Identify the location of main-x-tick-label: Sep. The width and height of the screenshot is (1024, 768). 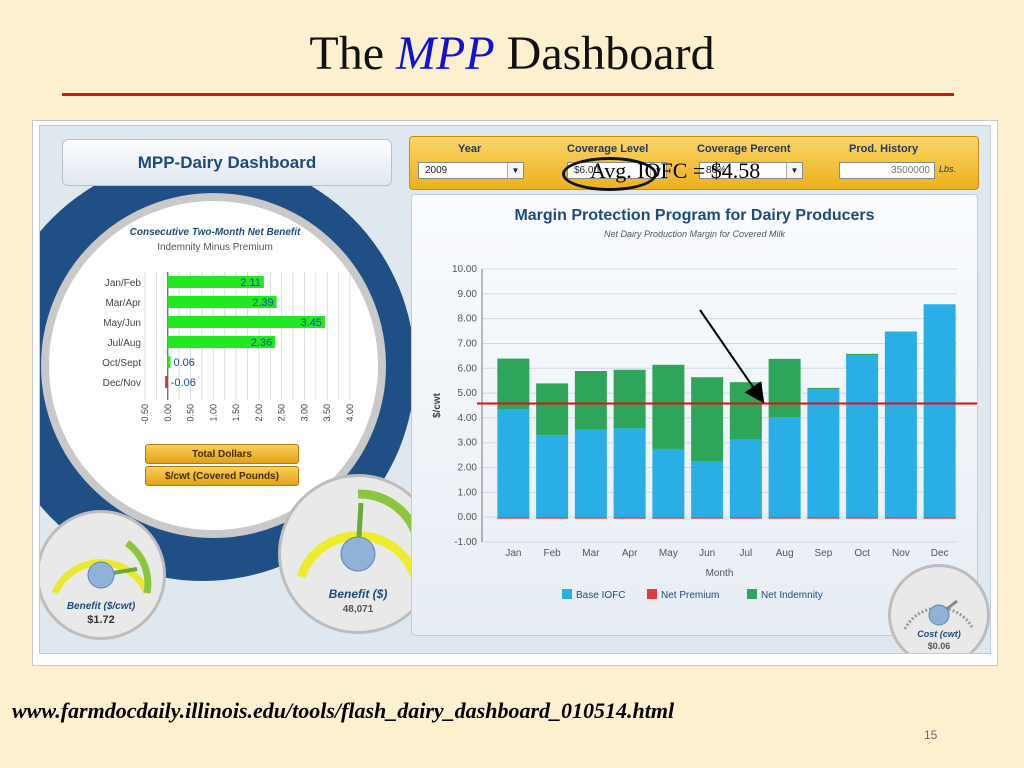
(823, 553).